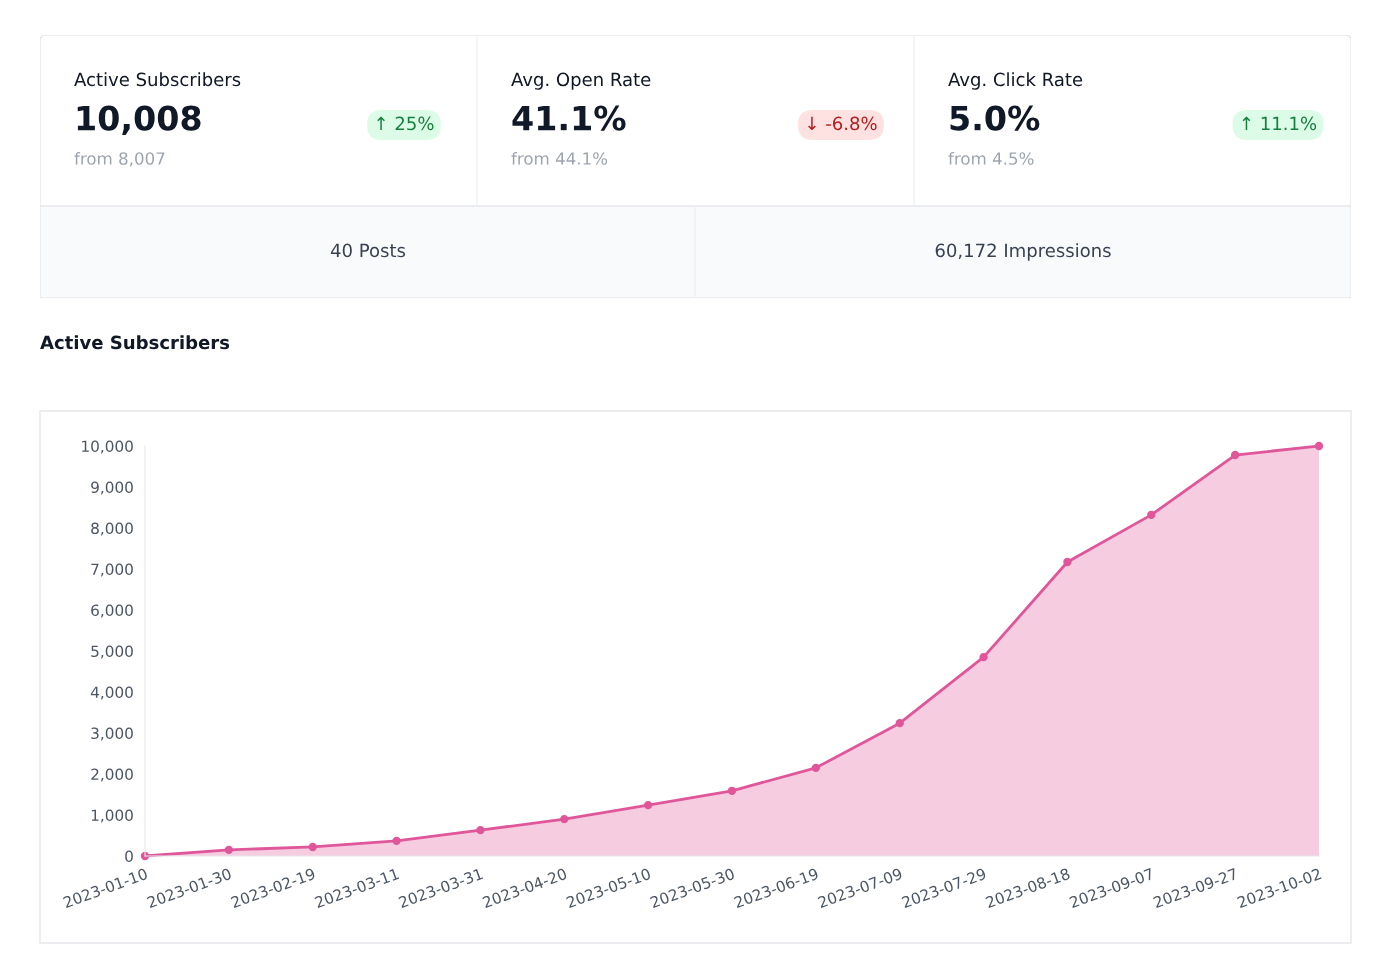 Image resolution: width=1387 pixels, height=978 pixels. I want to click on text: from 44.1%, so click(559, 158).